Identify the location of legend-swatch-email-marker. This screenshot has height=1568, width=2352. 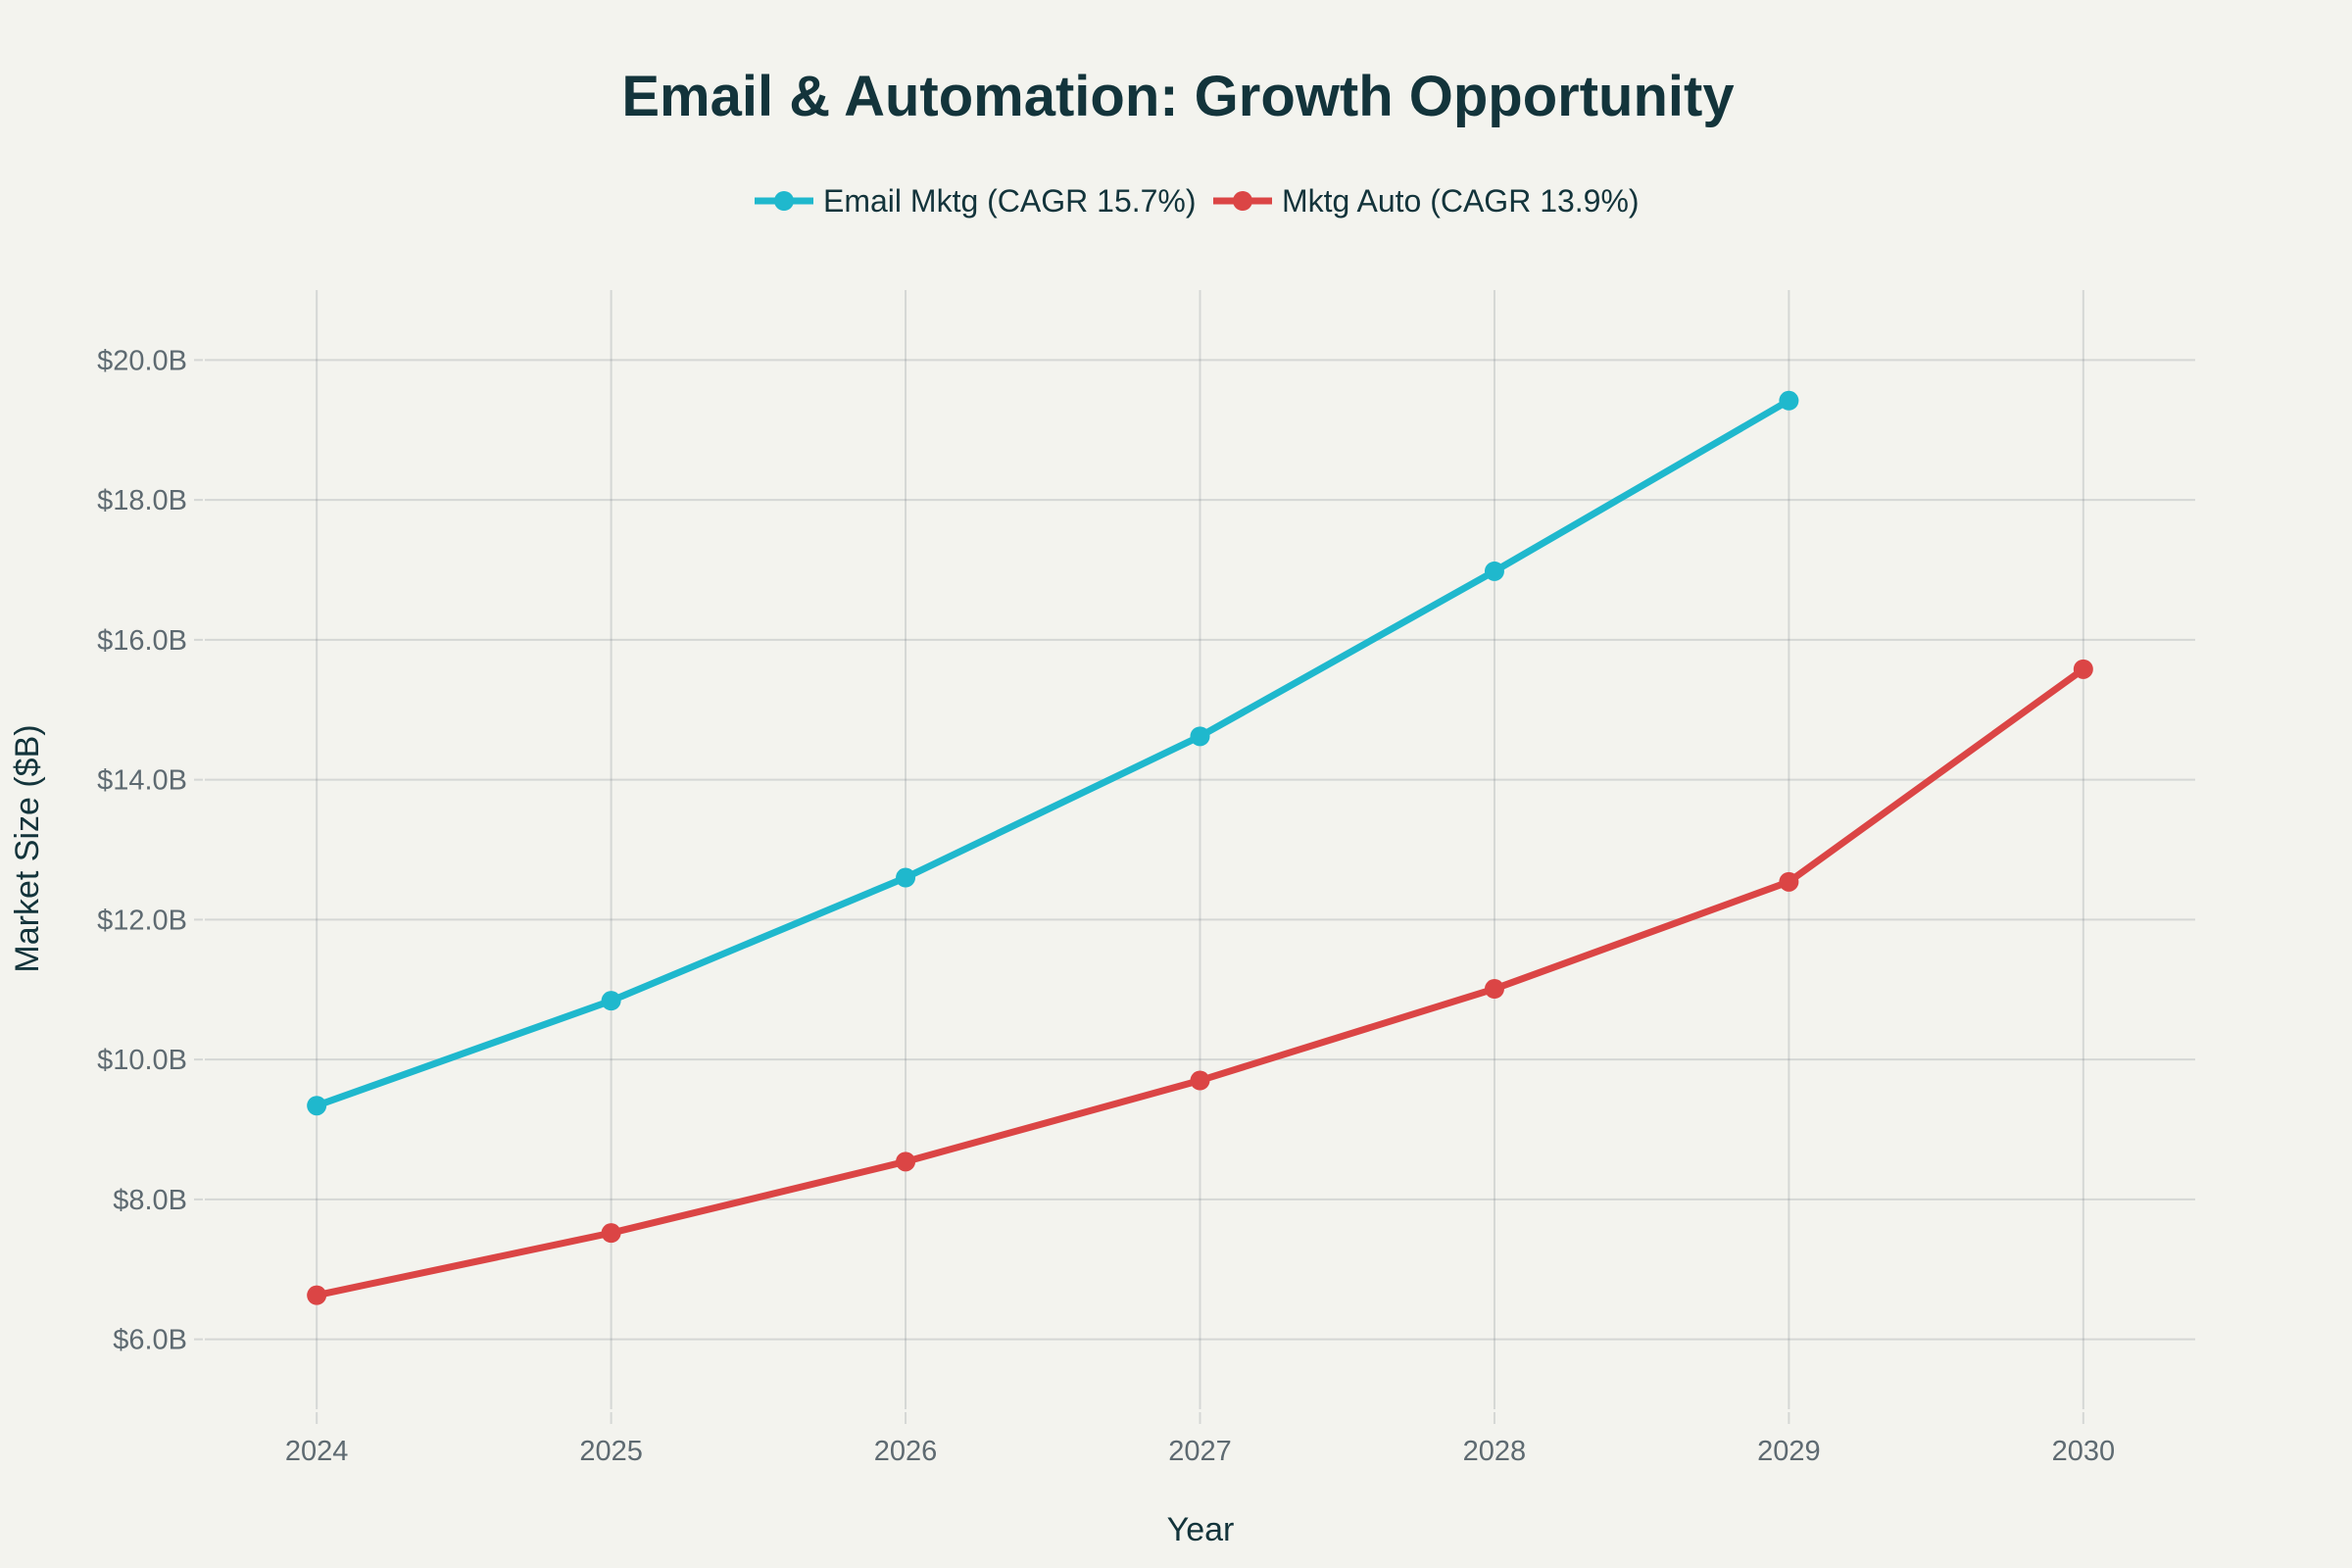
(784, 201).